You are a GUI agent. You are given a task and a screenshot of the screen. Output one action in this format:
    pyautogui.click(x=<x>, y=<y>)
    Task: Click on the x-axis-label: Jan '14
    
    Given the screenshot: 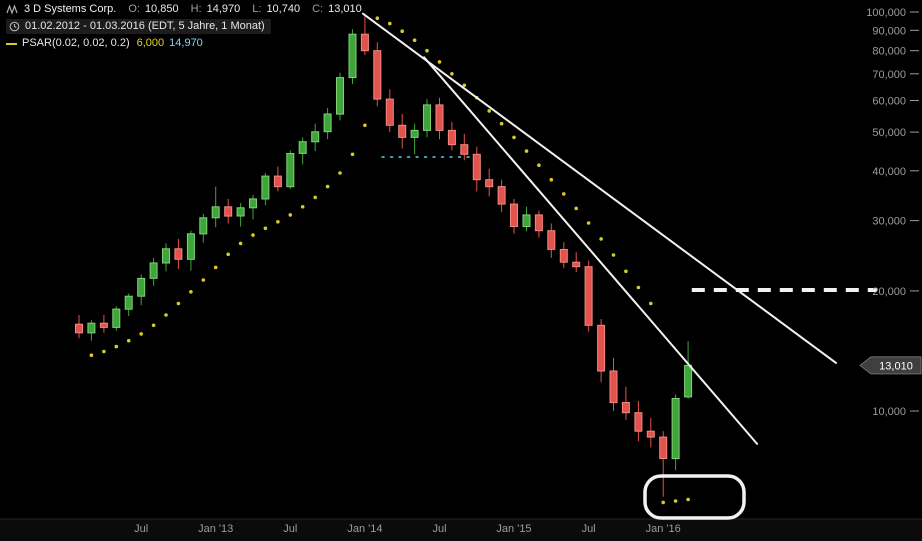 What is the action you would take?
    pyautogui.click(x=364, y=529)
    